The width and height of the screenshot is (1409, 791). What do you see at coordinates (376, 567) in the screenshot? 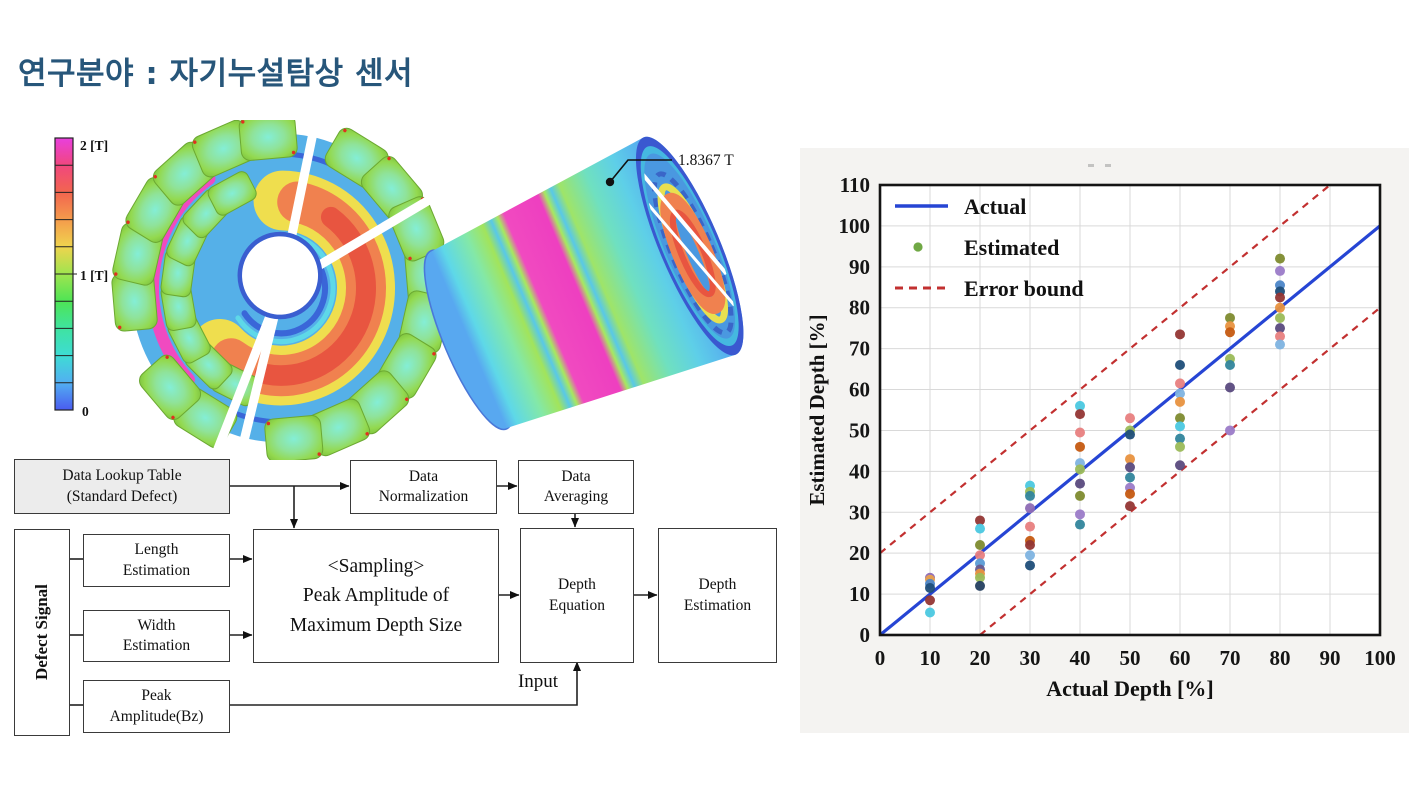
I see `box-line: <Sampling>` at bounding box center [376, 567].